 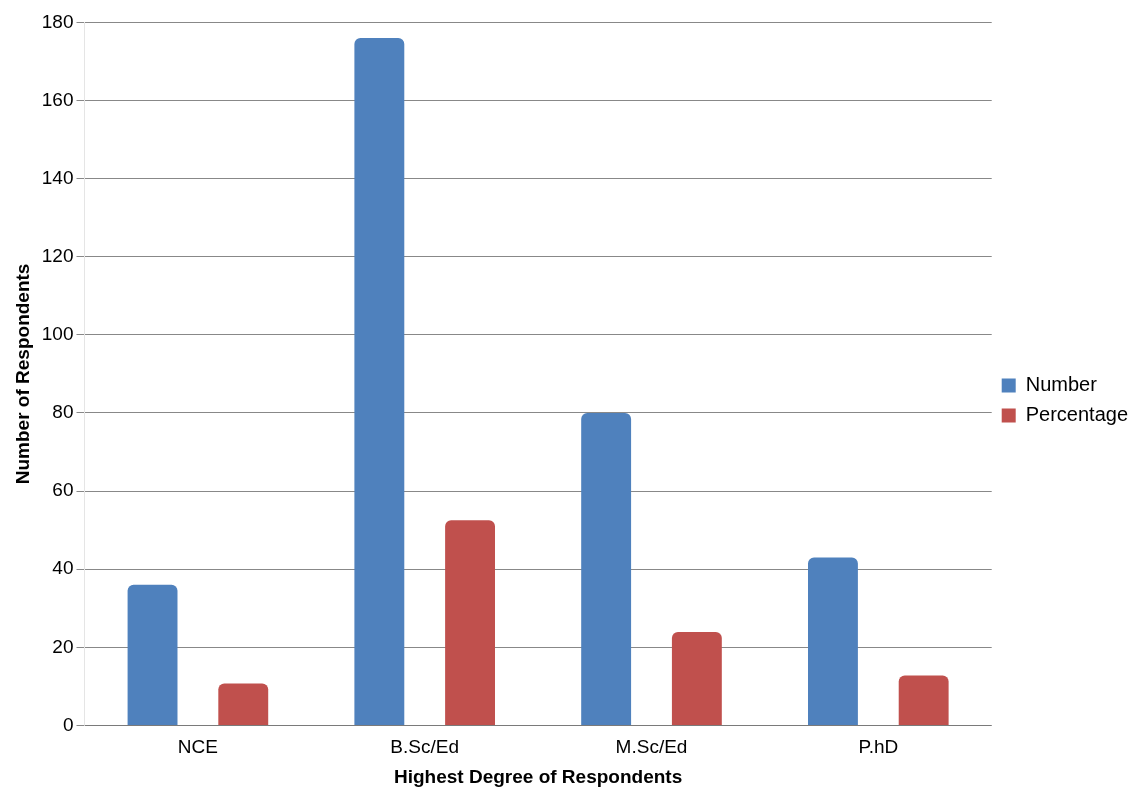 I want to click on y-tick-label: 160, so click(x=57, y=99).